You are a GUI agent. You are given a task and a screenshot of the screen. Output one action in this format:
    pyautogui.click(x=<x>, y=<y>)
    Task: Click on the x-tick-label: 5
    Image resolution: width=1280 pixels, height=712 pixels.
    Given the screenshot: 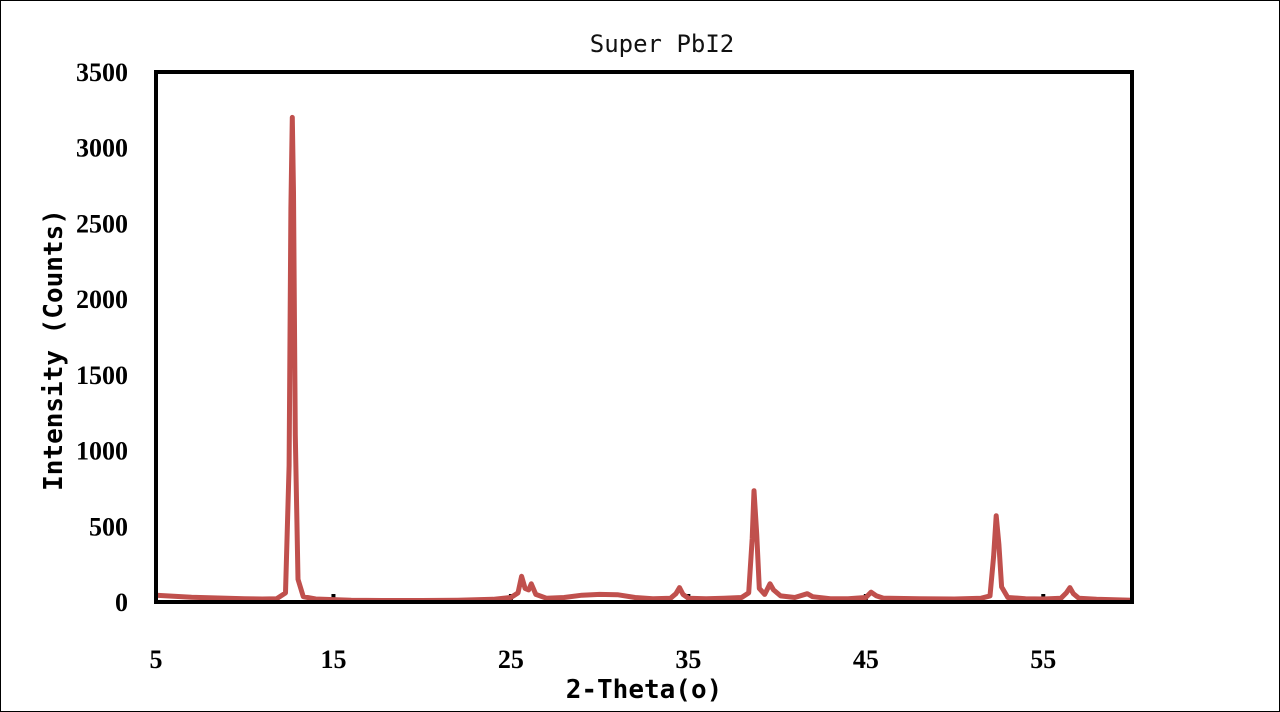 What is the action you would take?
    pyautogui.click(x=156, y=659)
    